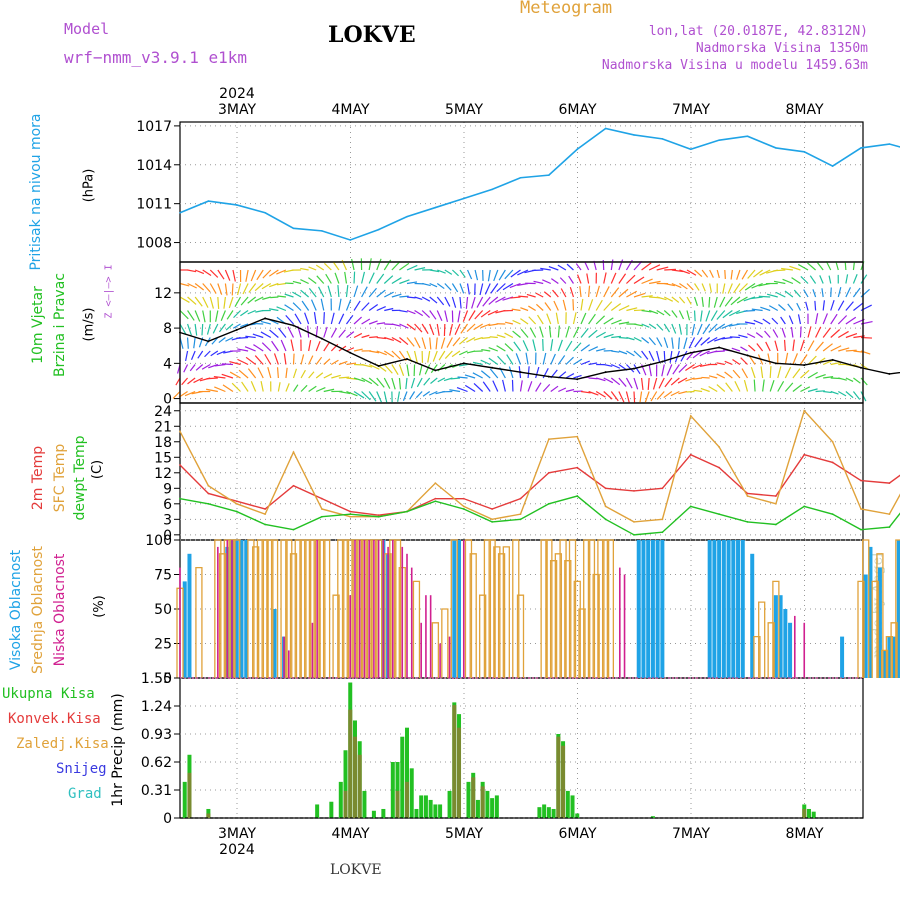  Describe the element at coordinates (293, 529) in the screenshot. I see `temp-dewpt-point` at that location.